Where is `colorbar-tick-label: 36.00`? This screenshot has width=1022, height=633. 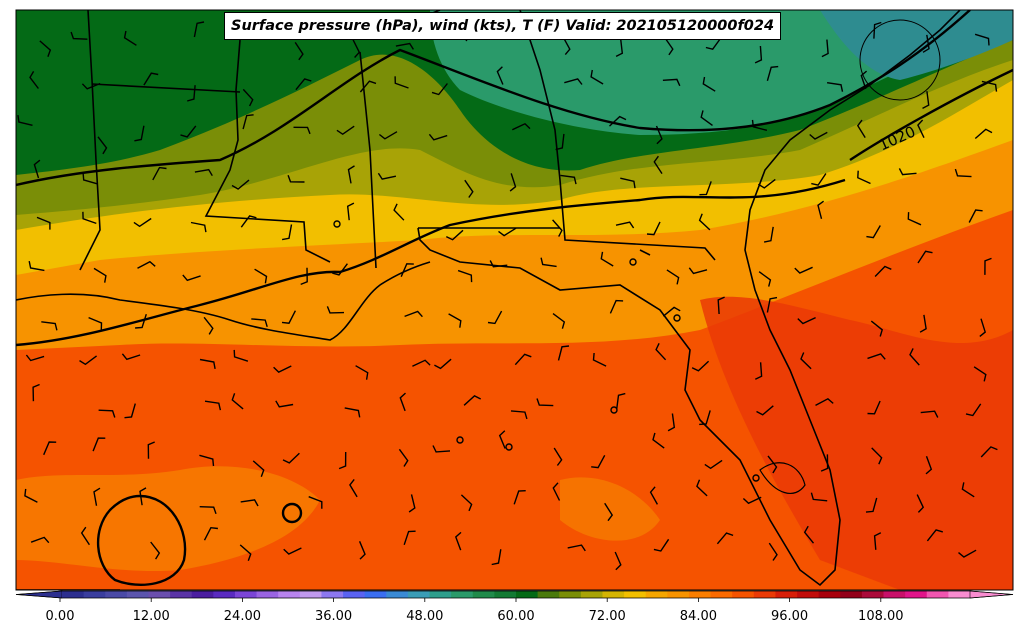
colorbar-tick-label: 36.00 is located at coordinates (333, 616).